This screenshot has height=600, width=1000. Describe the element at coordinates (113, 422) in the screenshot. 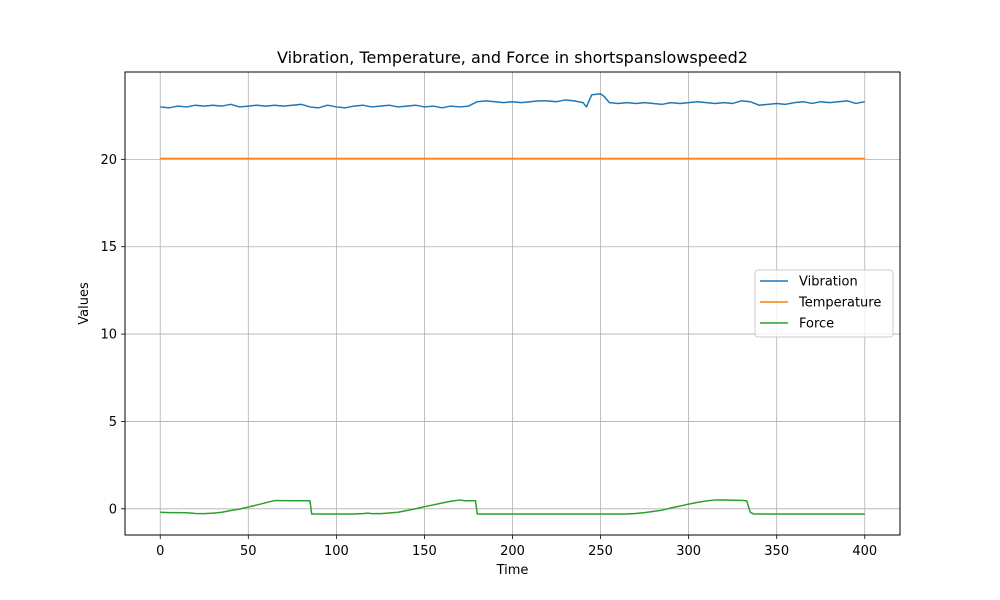

I see `y-tick-label: 5` at that location.